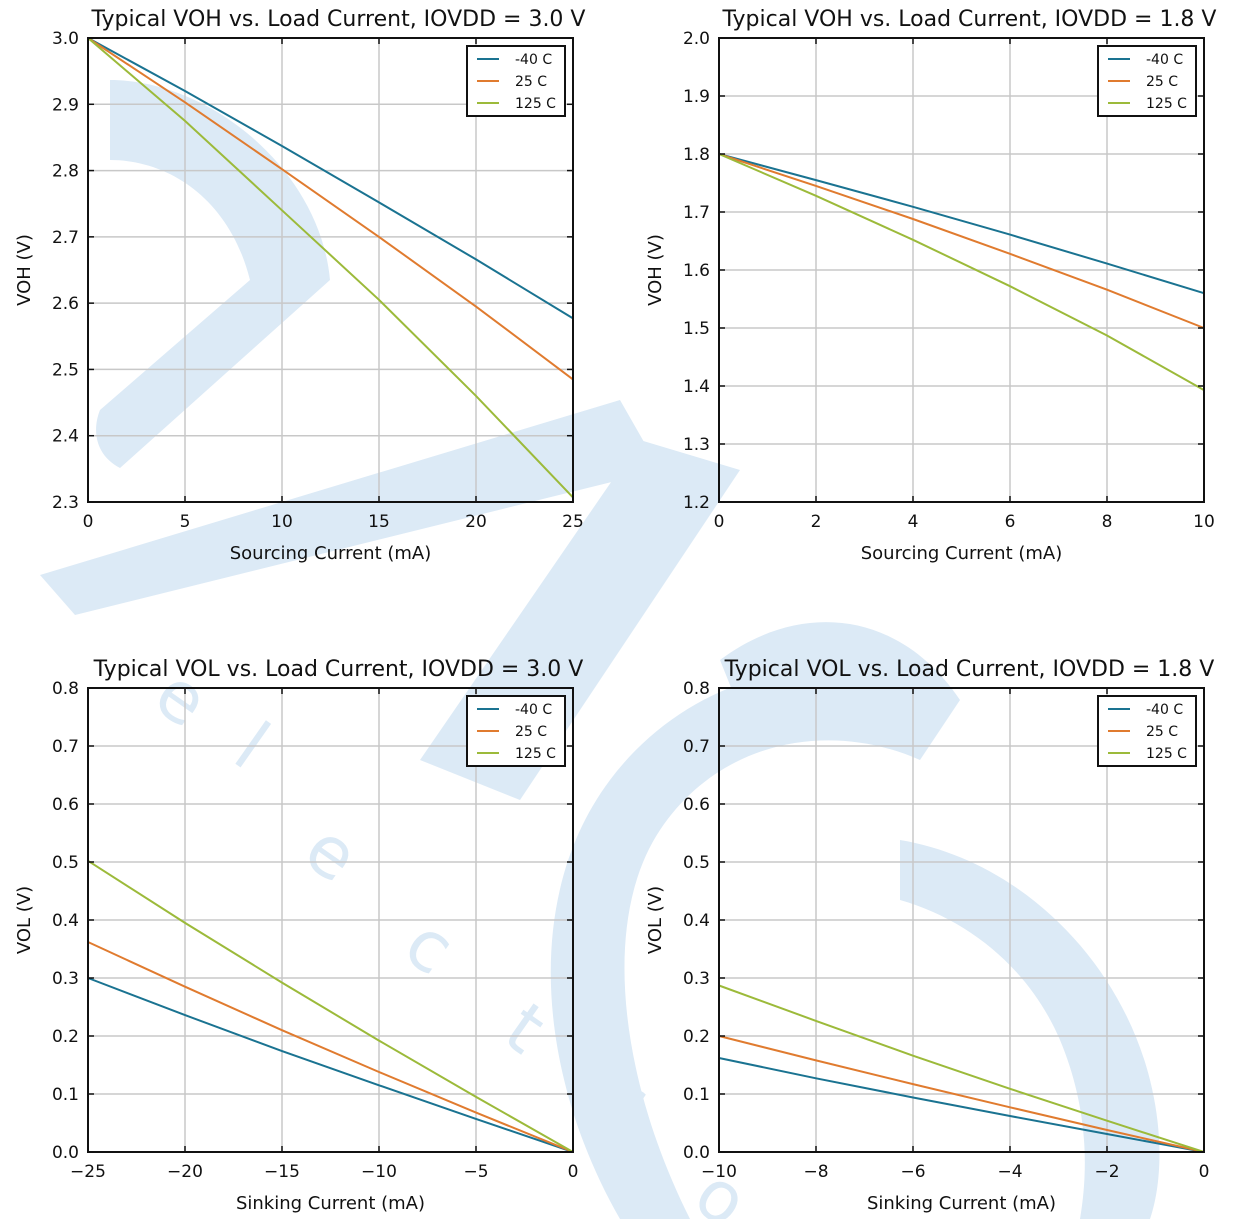 Image resolution: width=1244 pixels, height=1219 pixels. What do you see at coordinates (24, 270) in the screenshot?
I see `chart-1-y-axis-label: VOH (V)` at bounding box center [24, 270].